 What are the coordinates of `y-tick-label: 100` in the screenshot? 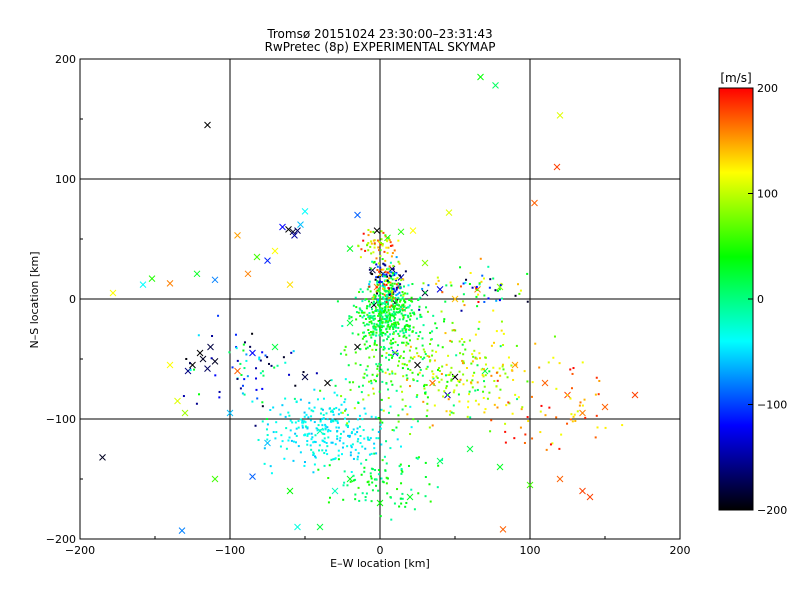 It's located at (65, 179).